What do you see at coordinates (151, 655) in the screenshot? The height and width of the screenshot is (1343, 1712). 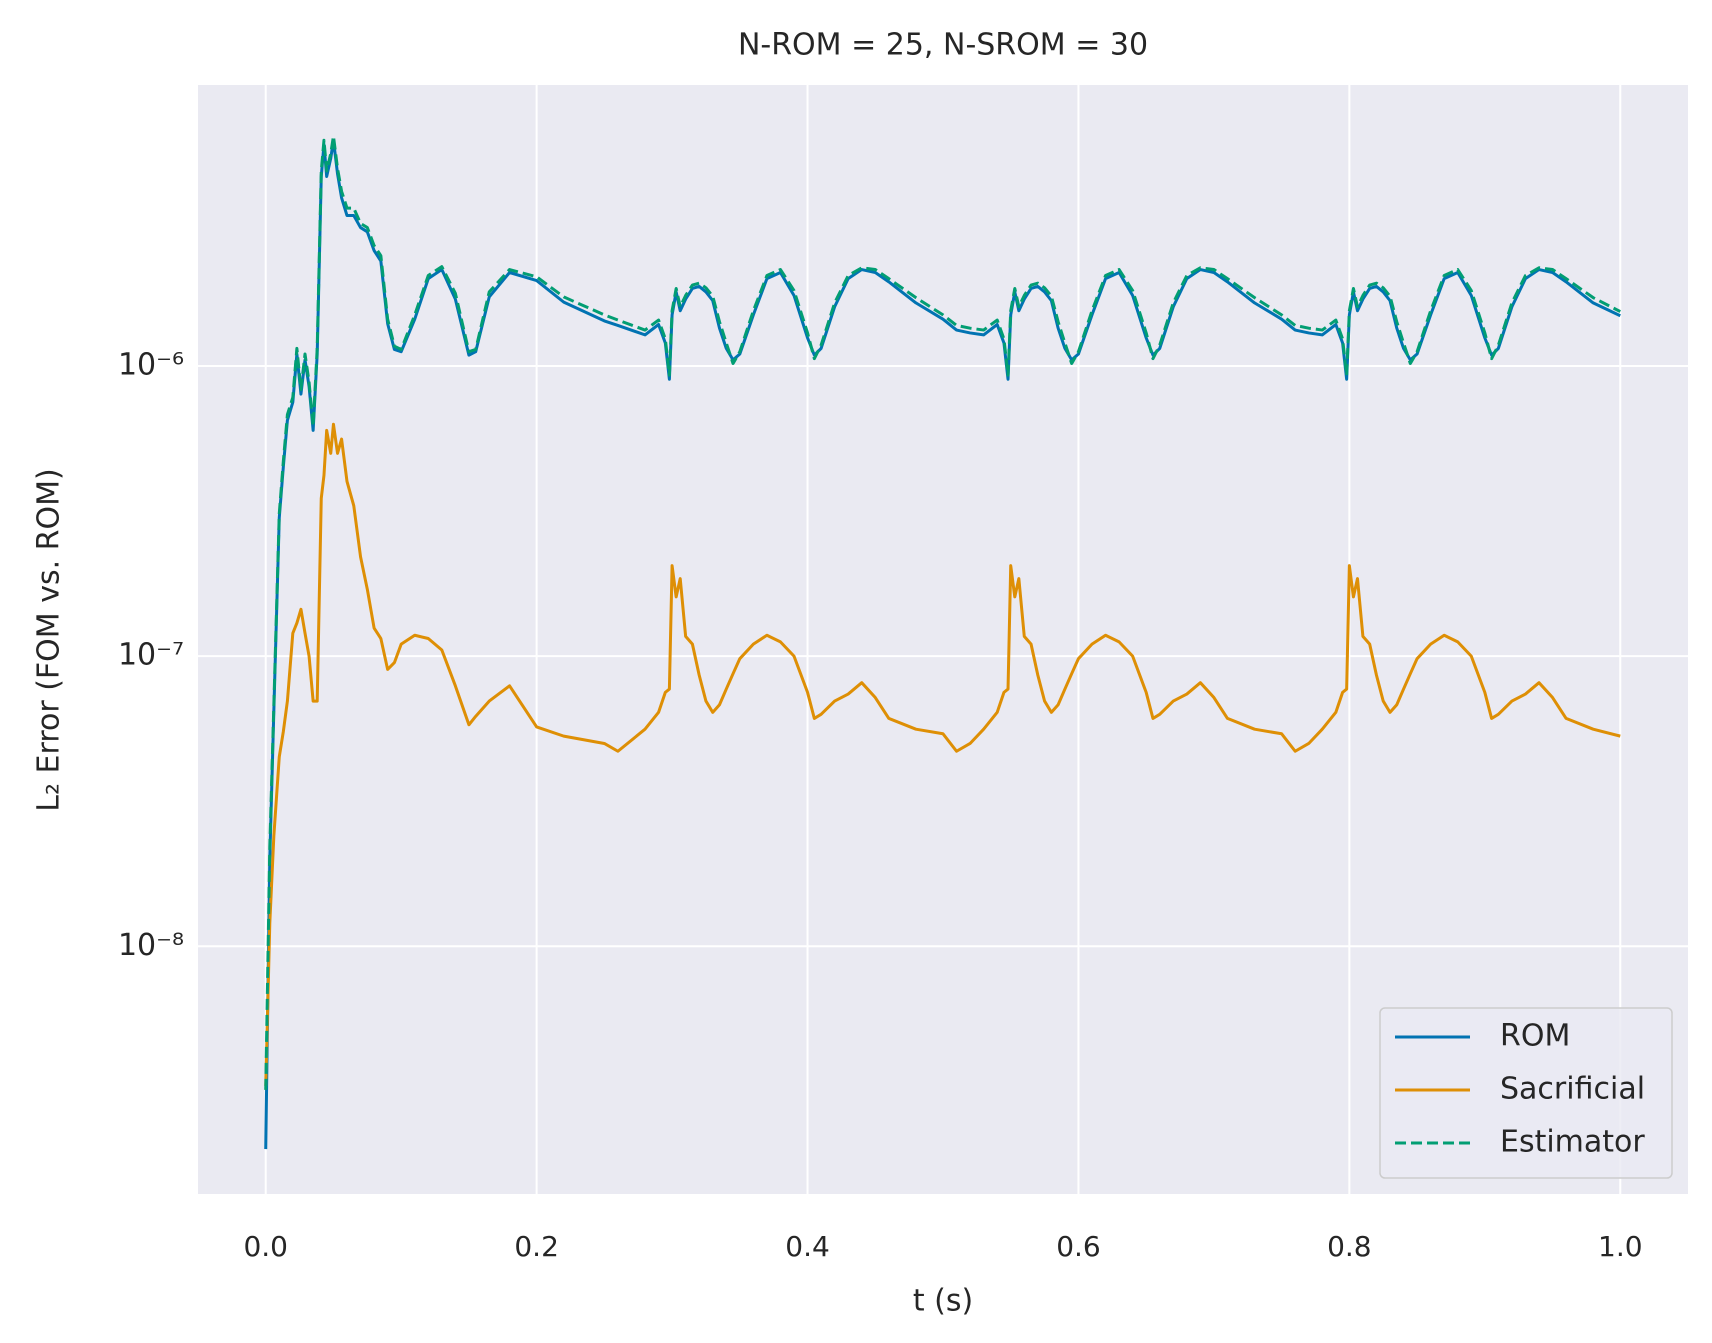 I see `y-tick-label: 10⁻⁷` at bounding box center [151, 655].